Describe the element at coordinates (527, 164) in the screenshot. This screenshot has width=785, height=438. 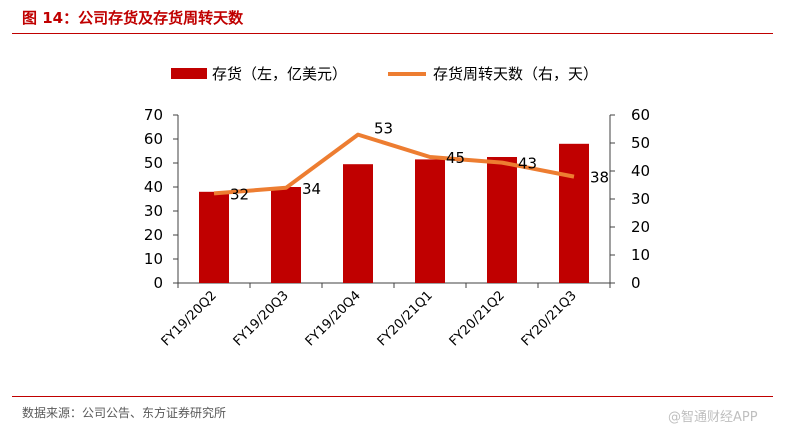
I see `line-data-label: 43` at that location.